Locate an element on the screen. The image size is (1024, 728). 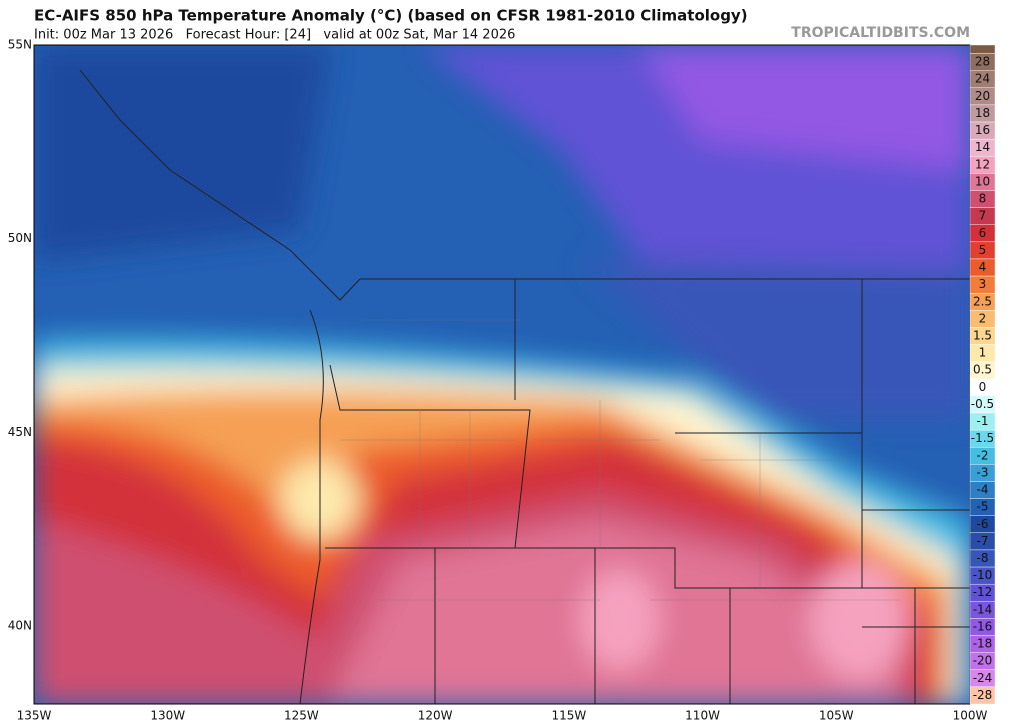
colorbar-label: -12 is located at coordinates (983, 592).